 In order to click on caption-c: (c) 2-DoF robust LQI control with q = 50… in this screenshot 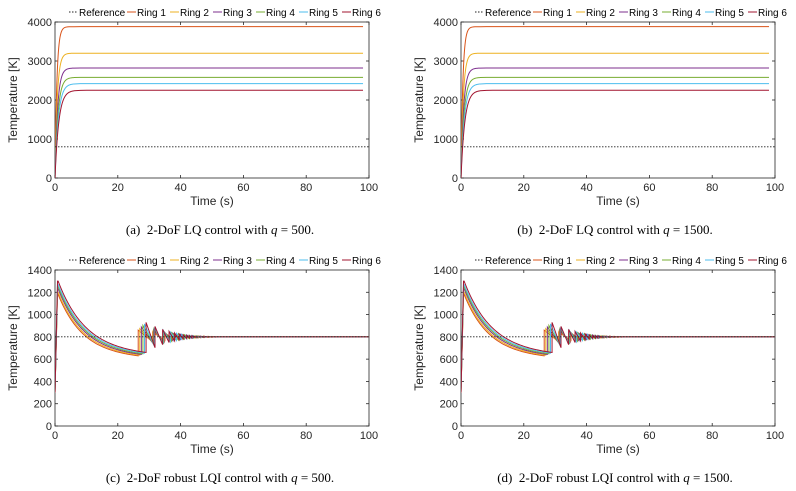, I will do `click(220, 477)`.